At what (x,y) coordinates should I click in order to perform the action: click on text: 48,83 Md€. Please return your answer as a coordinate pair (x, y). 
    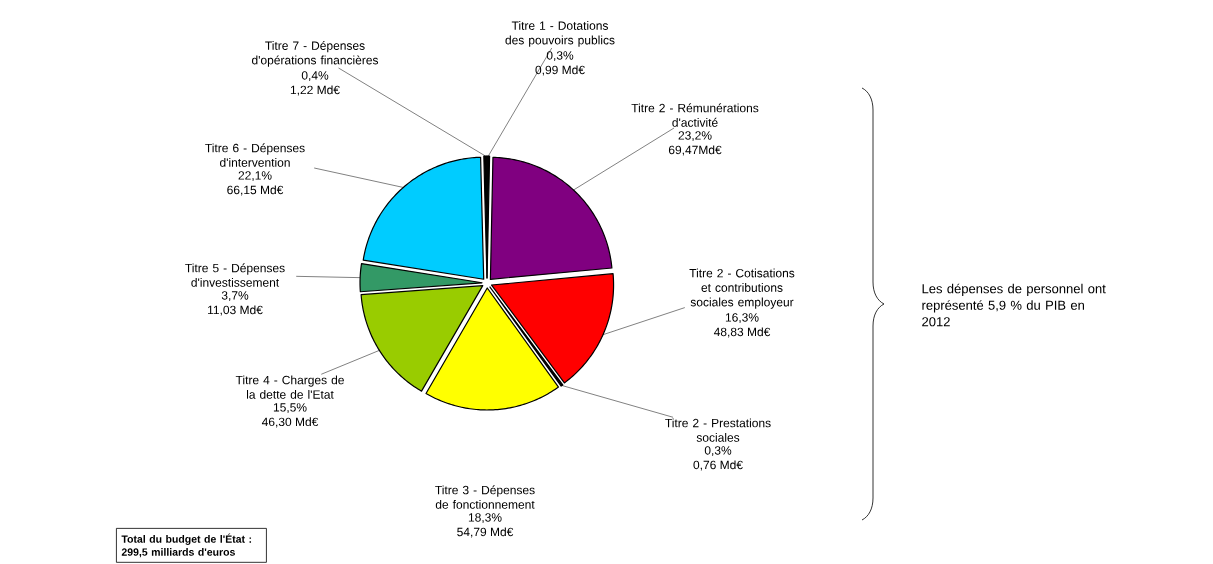
    Looking at the image, I should click on (742, 332).